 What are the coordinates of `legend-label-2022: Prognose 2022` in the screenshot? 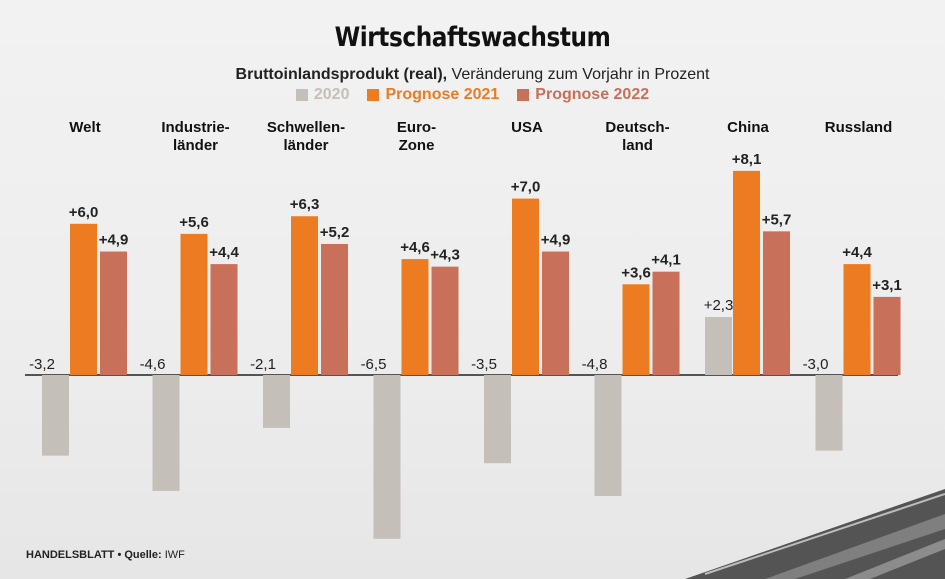 It's located at (592, 94).